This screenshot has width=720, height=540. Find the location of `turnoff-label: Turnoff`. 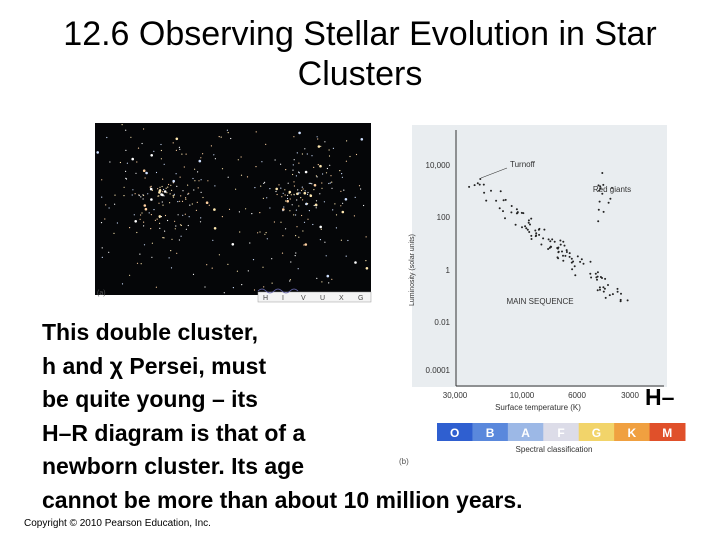

turnoff-label: Turnoff is located at coordinates (523, 164).